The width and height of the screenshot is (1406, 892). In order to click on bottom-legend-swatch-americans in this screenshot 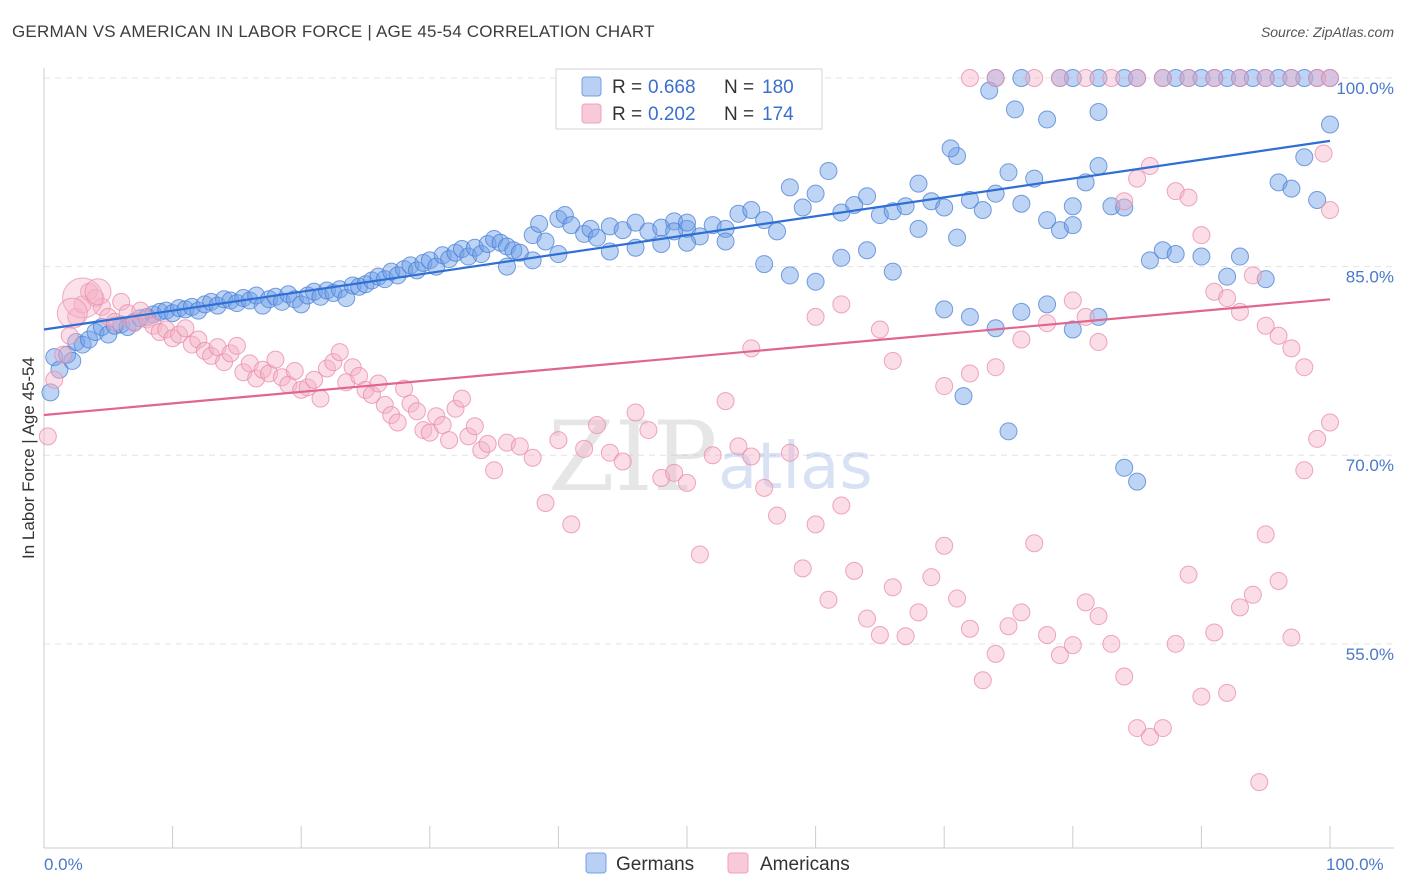, I will do `click(738, 863)`.